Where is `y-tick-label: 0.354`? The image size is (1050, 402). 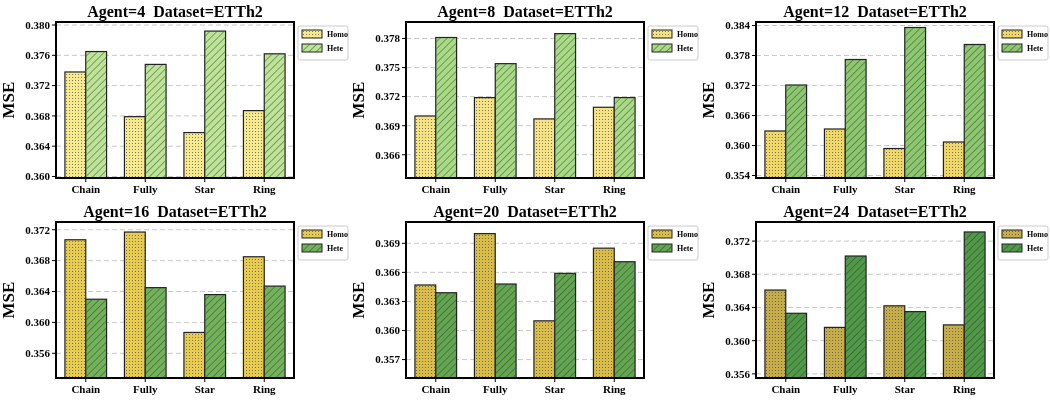
y-tick-label: 0.354 is located at coordinates (738, 175).